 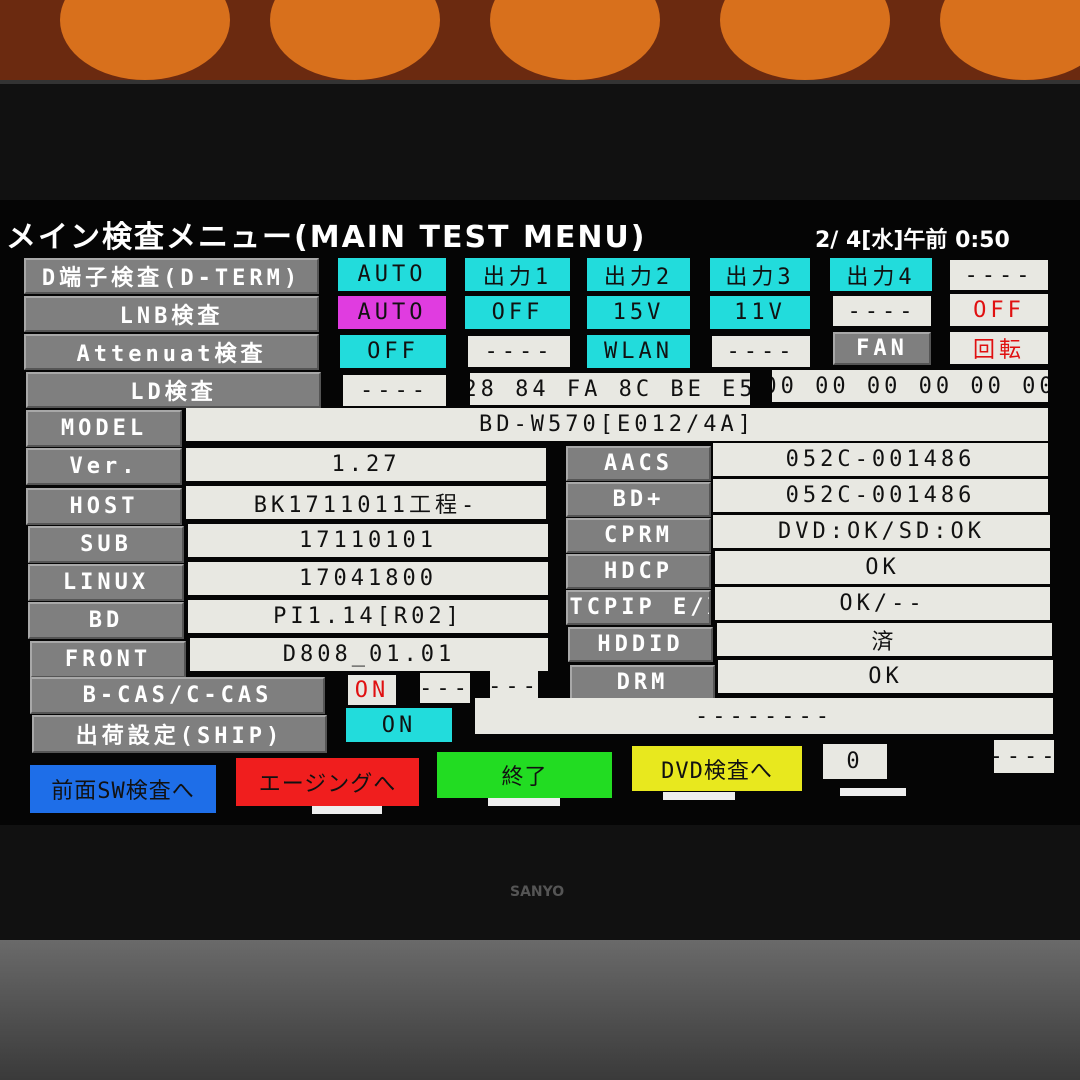 I want to click on bcas-on: ON, so click(x=372, y=690).